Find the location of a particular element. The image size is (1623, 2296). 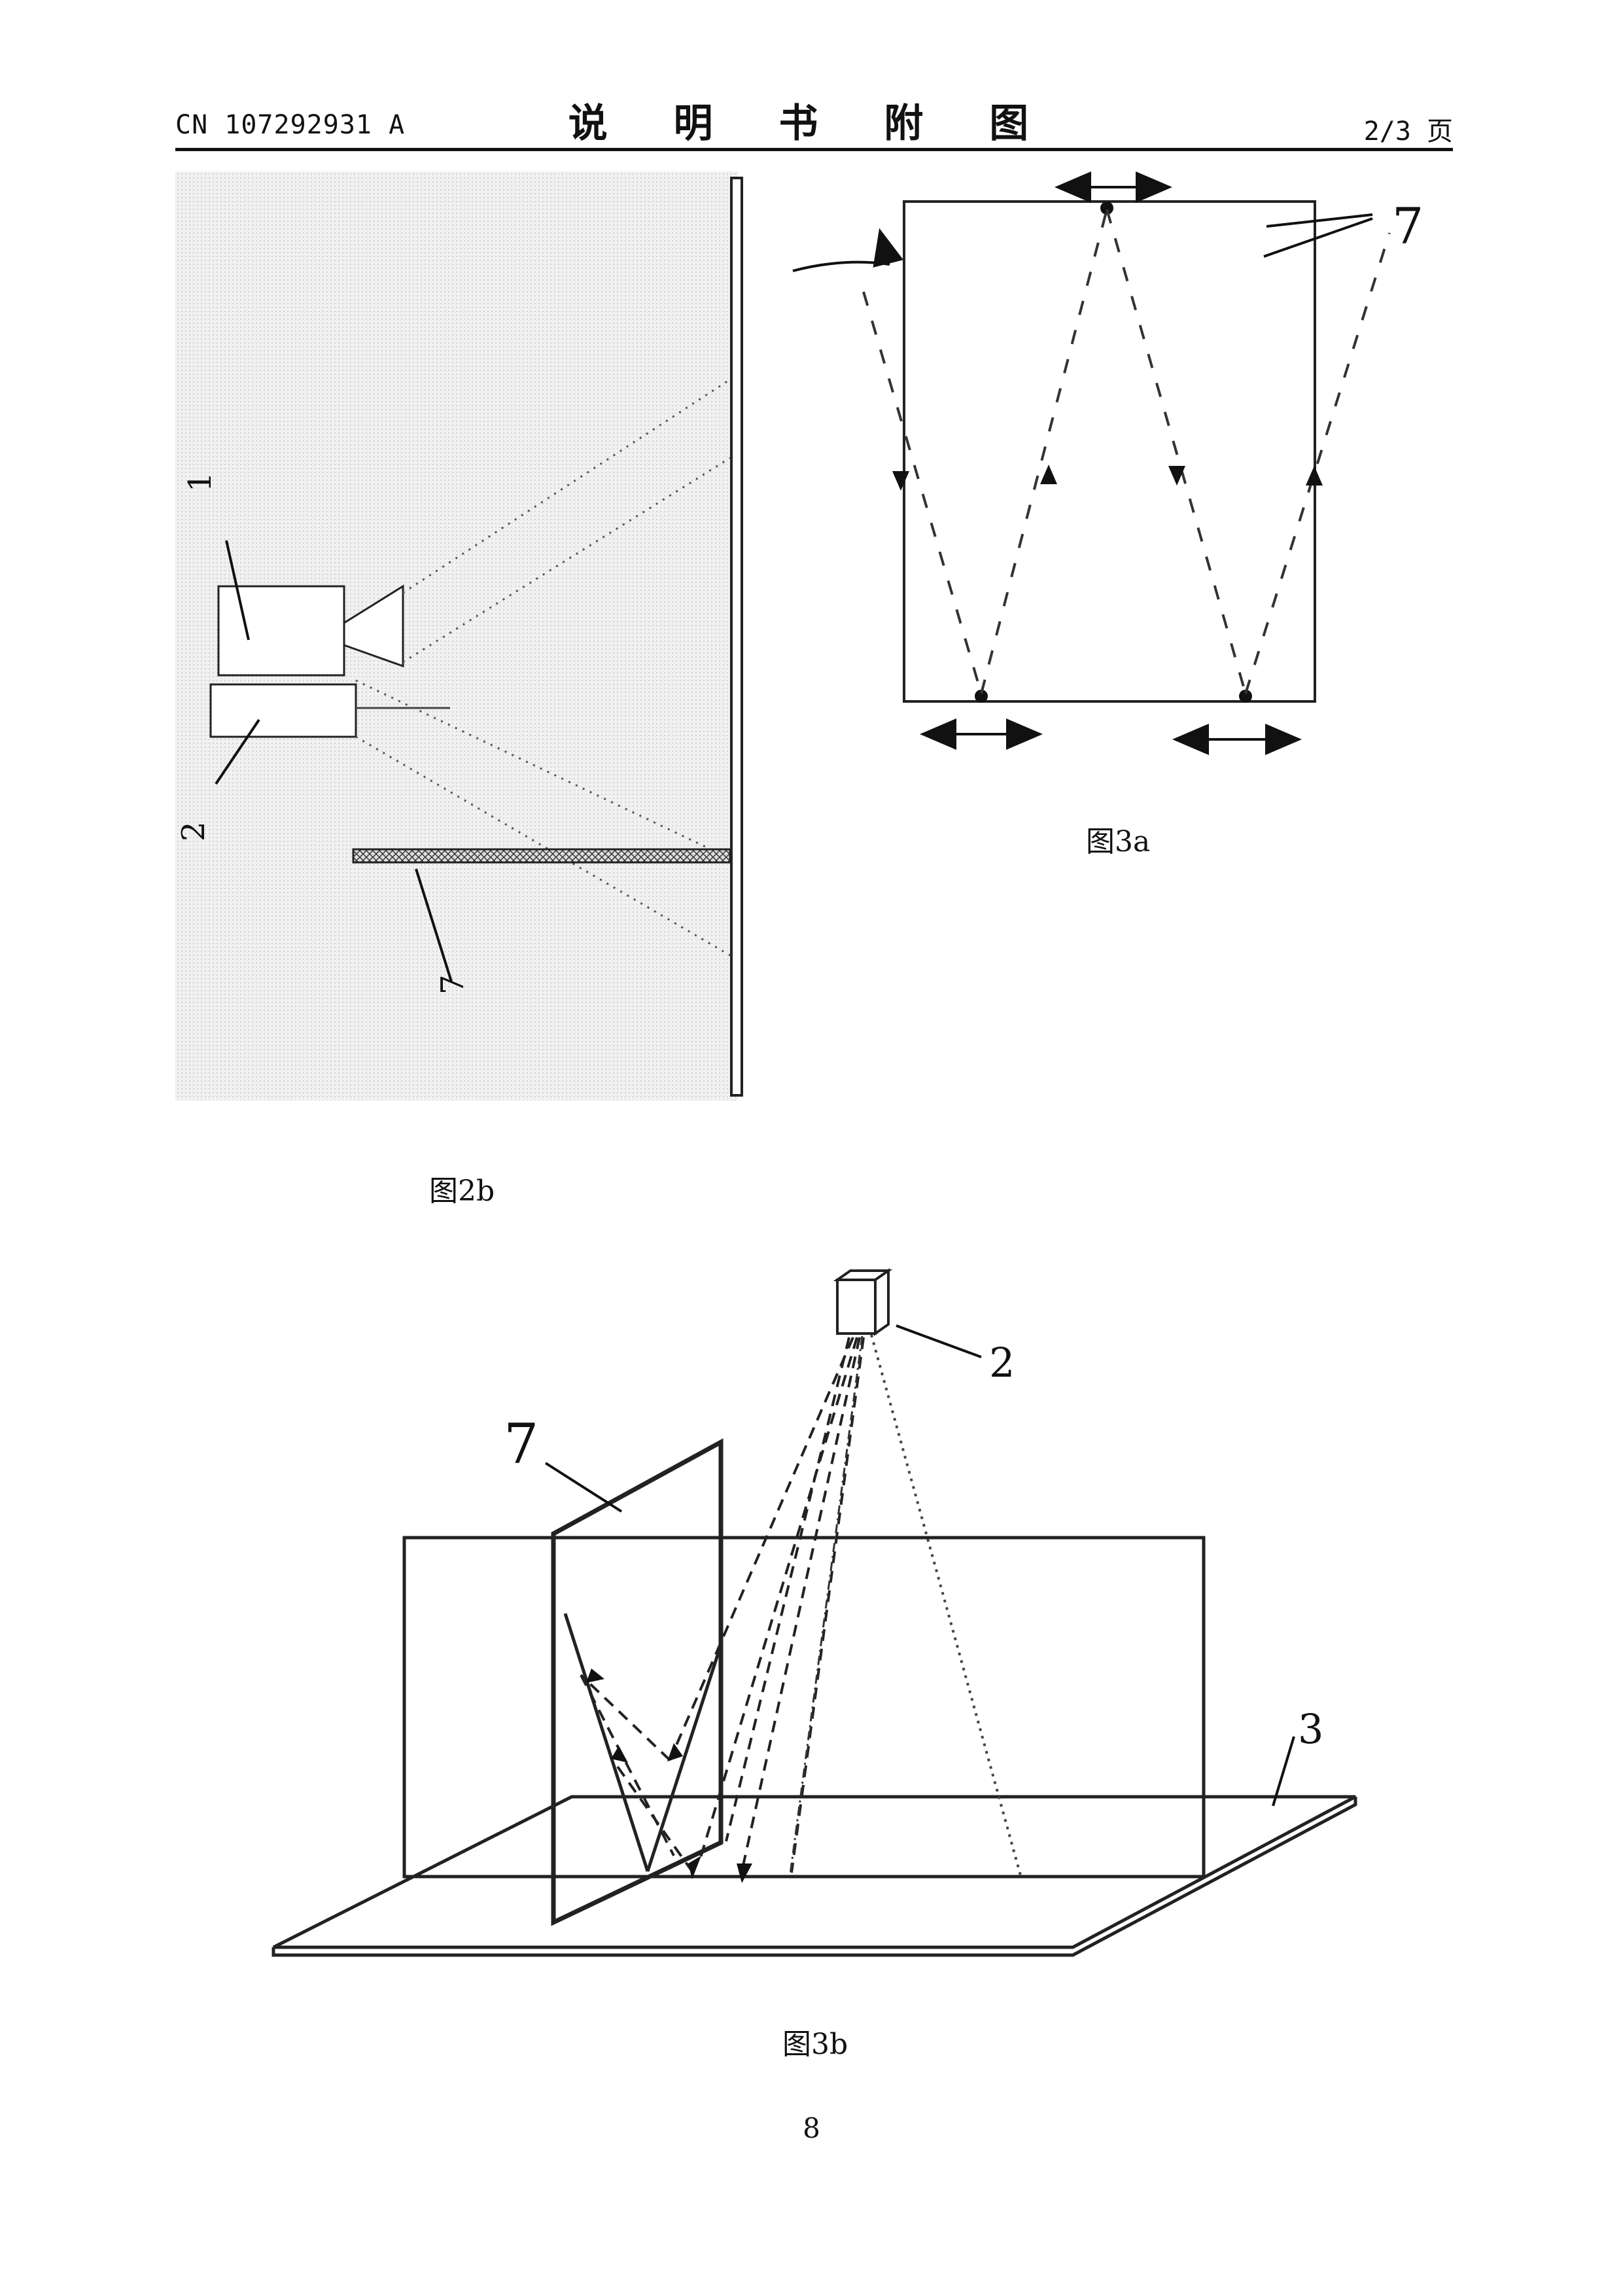

fig3b-label-7: 7 is located at coordinates (521, 1444).